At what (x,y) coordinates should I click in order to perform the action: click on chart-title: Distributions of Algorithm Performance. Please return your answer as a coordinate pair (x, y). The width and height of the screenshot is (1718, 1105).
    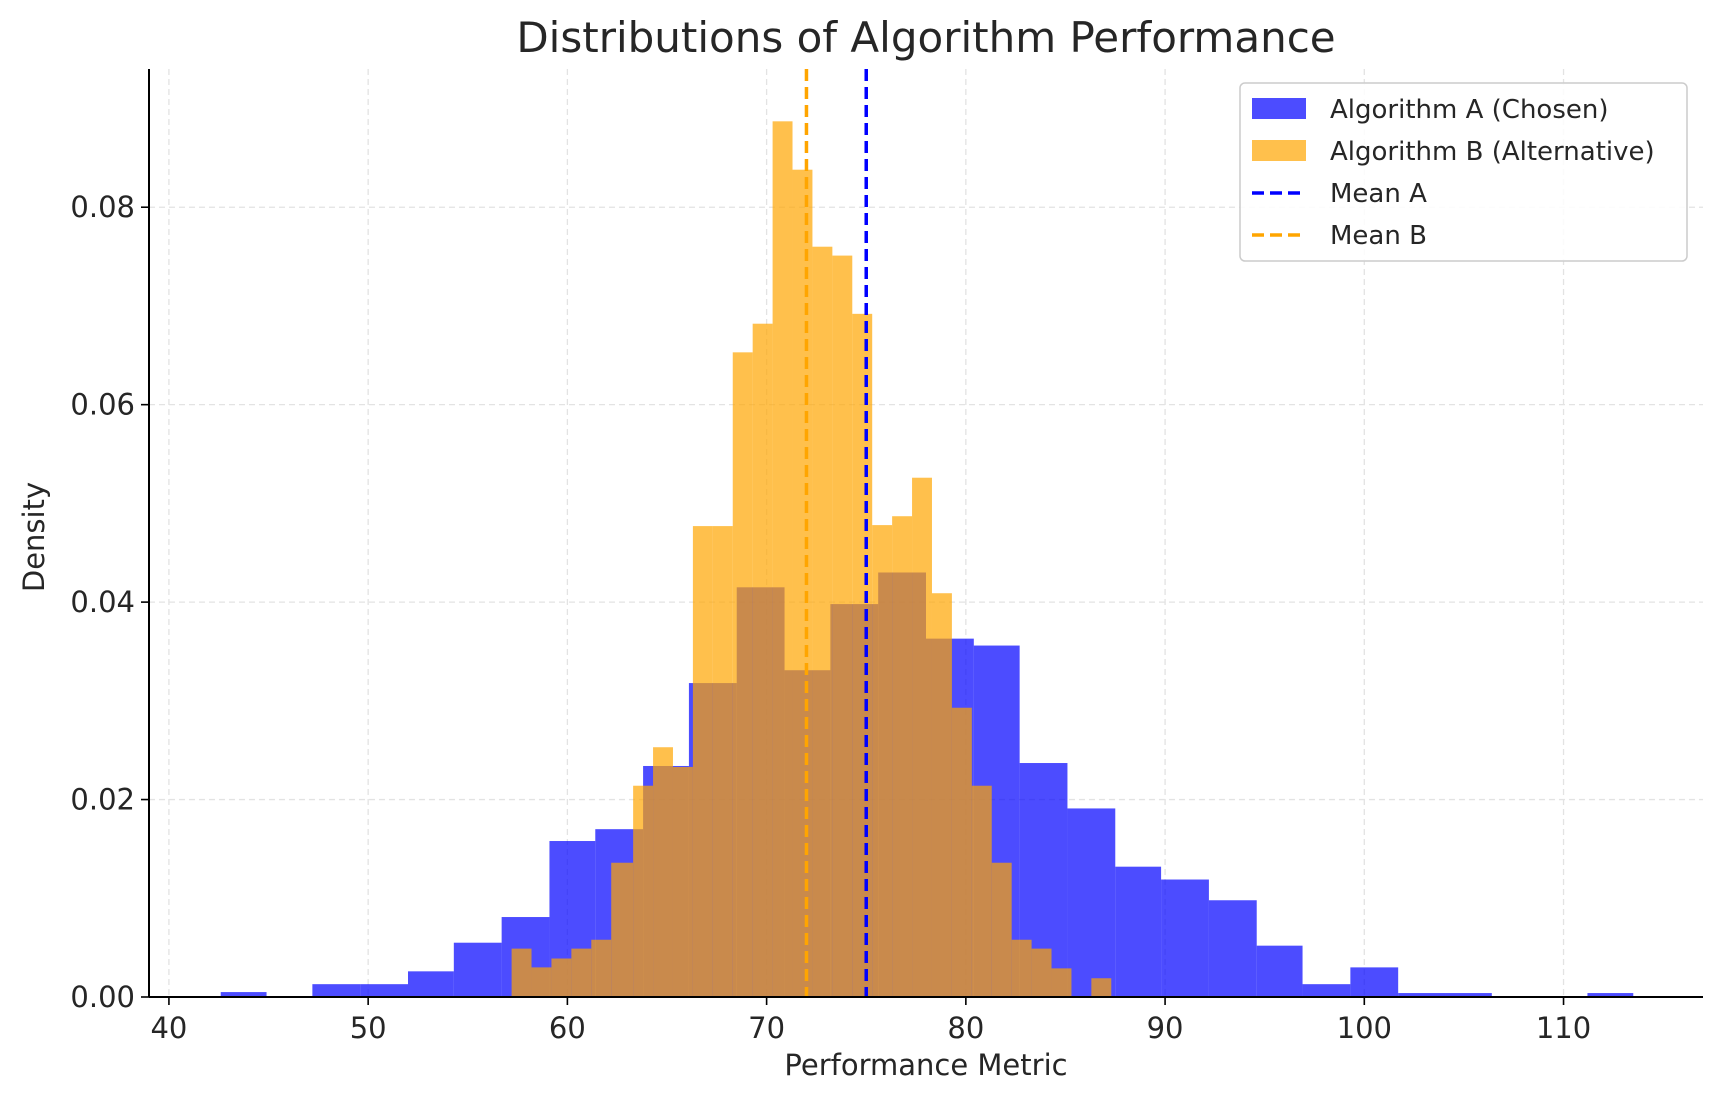
    Looking at the image, I should click on (925, 37).